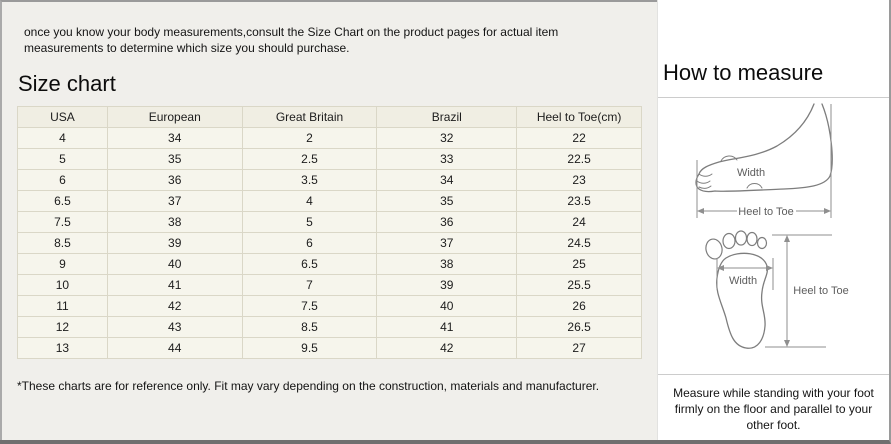  I want to click on table-cell: 24, so click(579, 222).